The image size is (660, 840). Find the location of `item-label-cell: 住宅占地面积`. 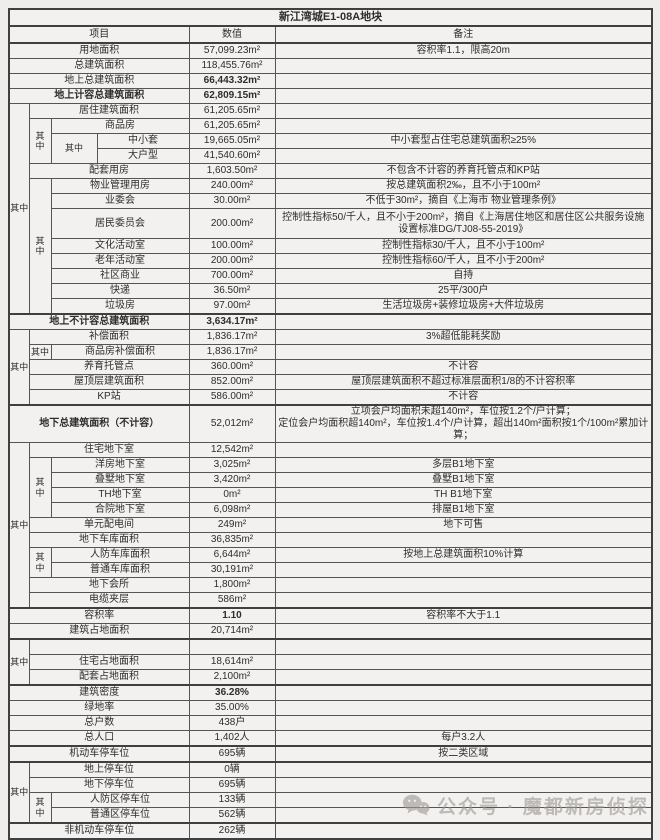

item-label-cell: 住宅占地面积 is located at coordinates (109, 662).